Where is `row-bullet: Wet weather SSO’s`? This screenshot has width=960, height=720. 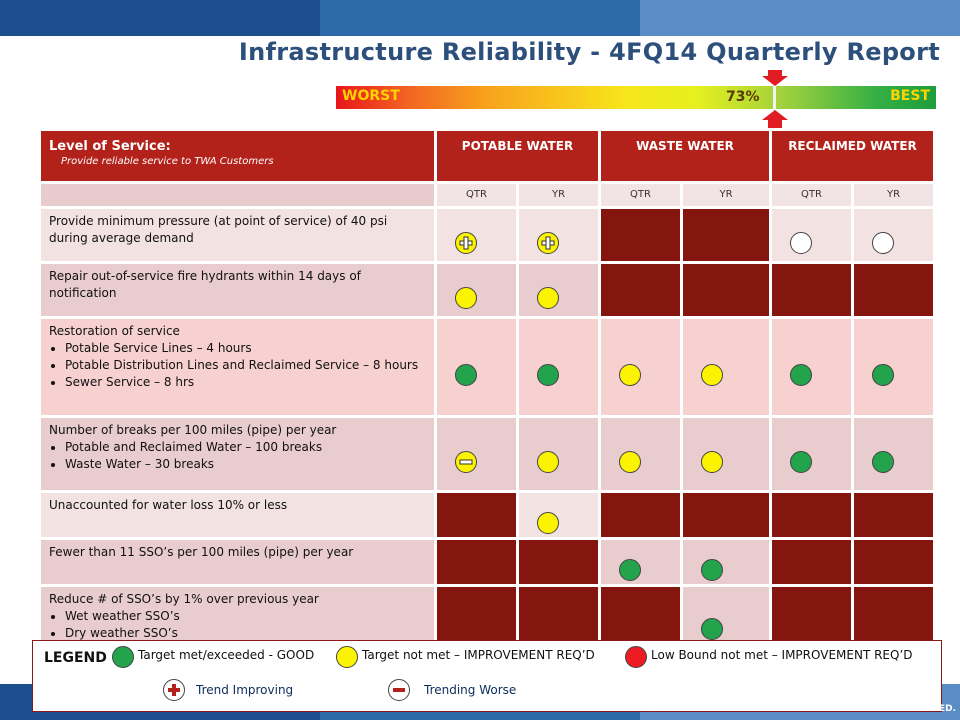 row-bullet: Wet weather SSO’s is located at coordinates (245, 616).